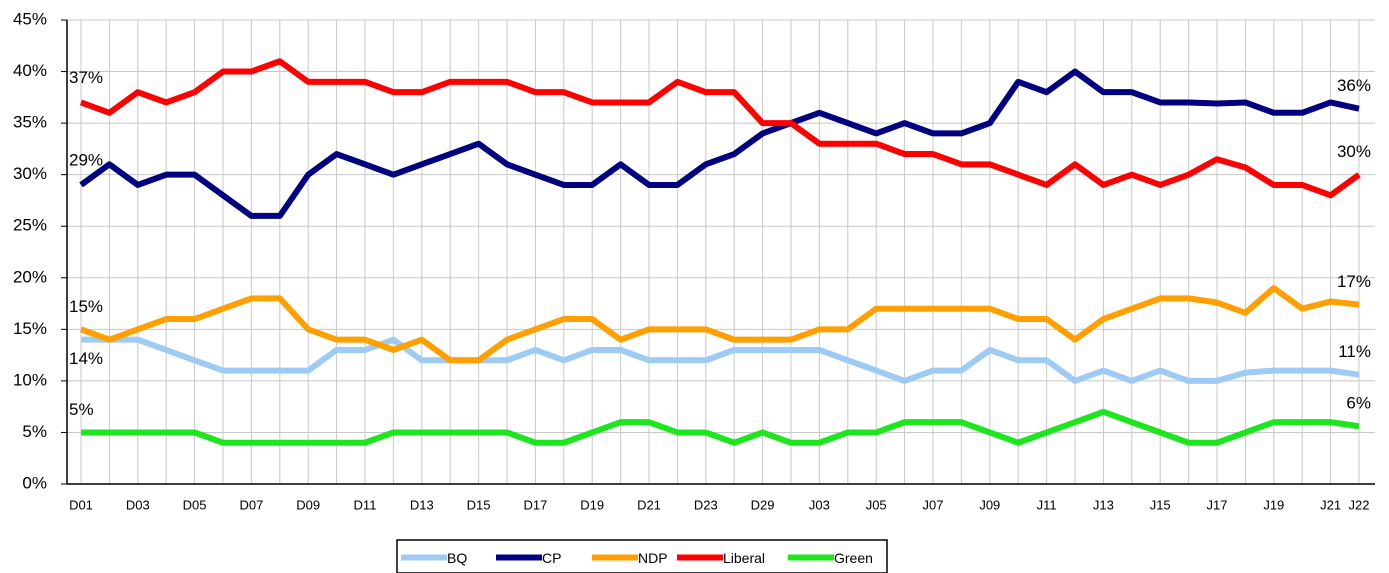 This screenshot has width=1389, height=573. What do you see at coordinates (989, 504) in the screenshot?
I see `x-tick-label: J09` at bounding box center [989, 504].